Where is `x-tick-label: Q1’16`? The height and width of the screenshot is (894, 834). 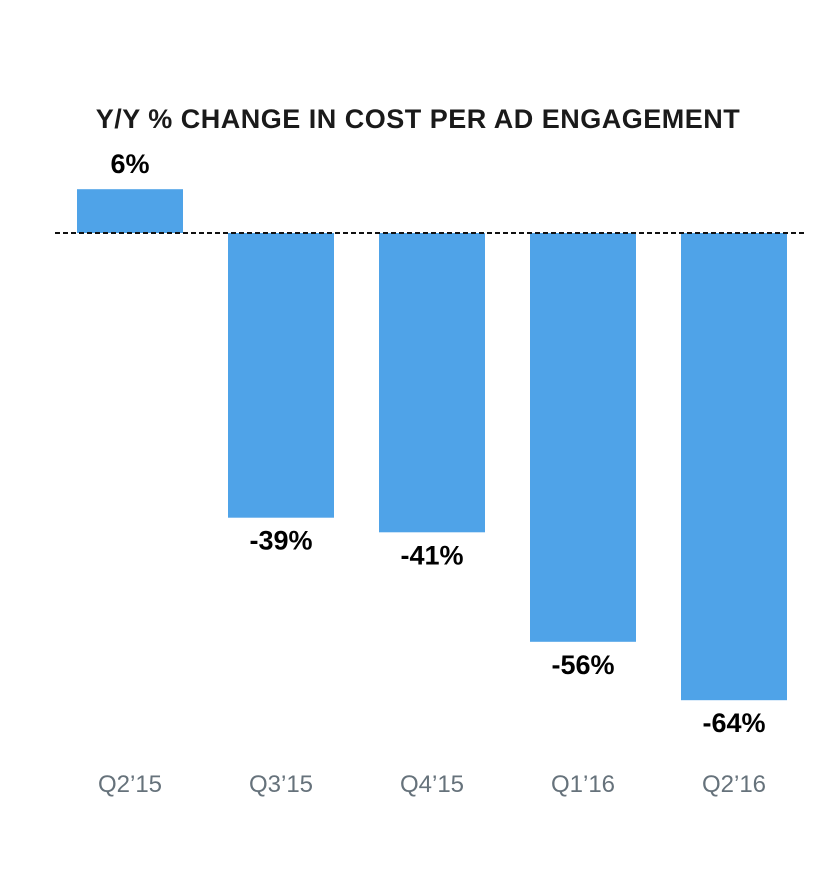
x-tick-label: Q1’16 is located at coordinates (583, 784).